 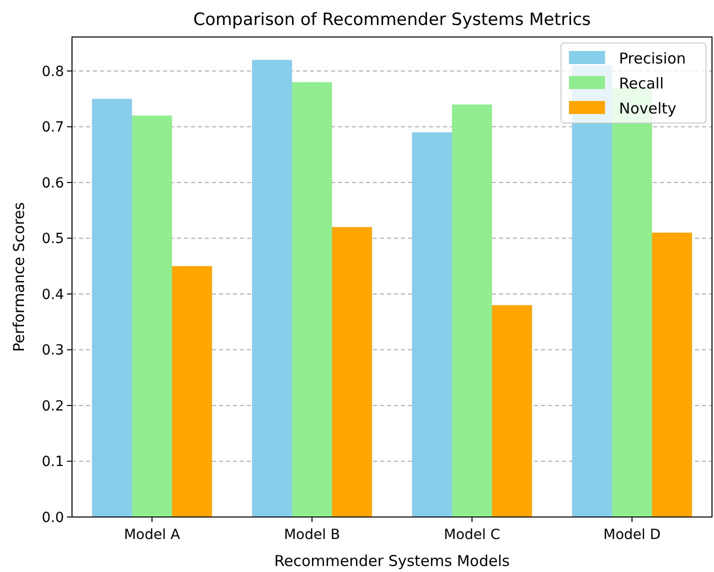 What do you see at coordinates (648, 108) in the screenshot?
I see `legend-label: Novelty` at bounding box center [648, 108].